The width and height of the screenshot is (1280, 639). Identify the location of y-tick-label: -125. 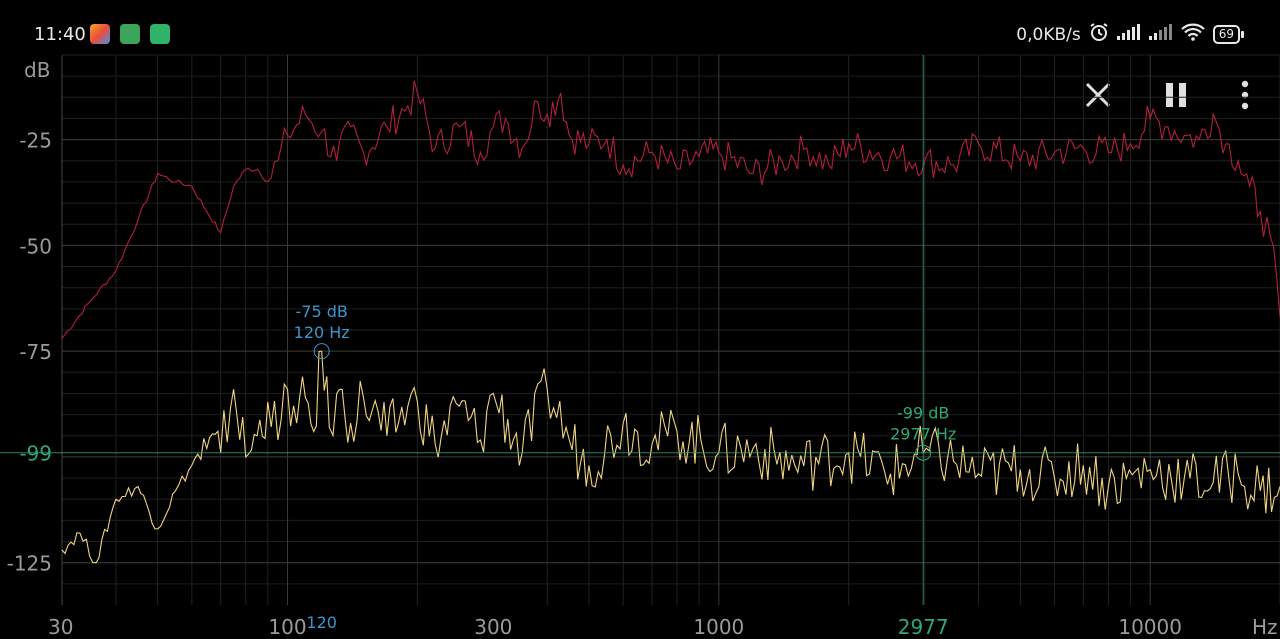
(29, 564).